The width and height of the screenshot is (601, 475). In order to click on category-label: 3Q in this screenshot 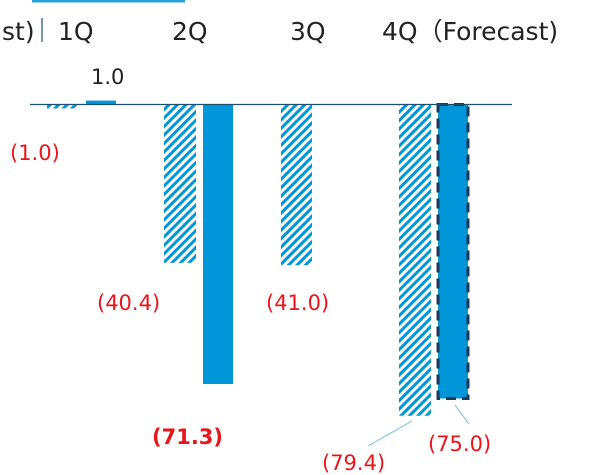, I will do `click(308, 31)`.